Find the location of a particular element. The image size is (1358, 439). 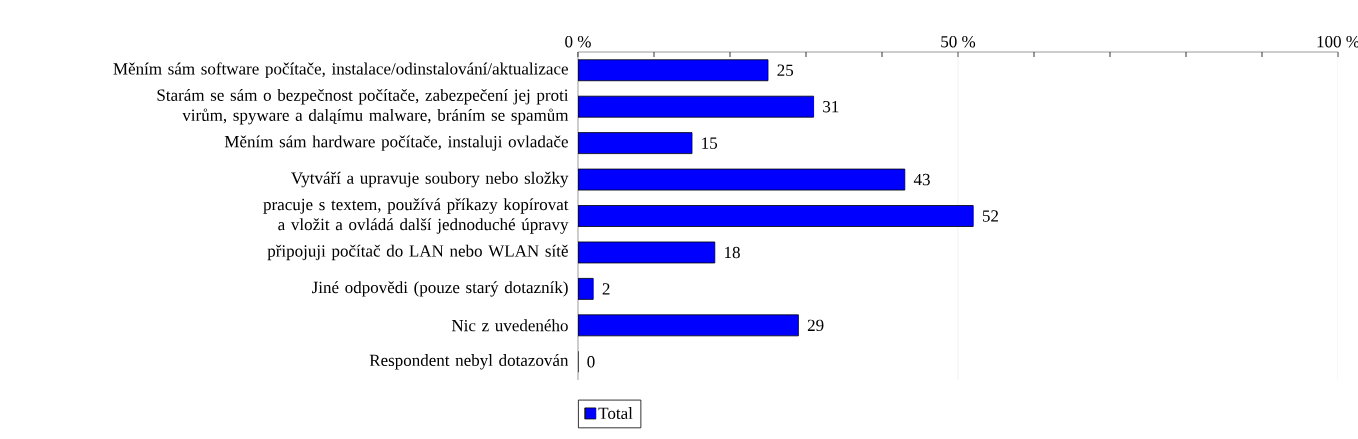

data-label: 52 is located at coordinates (990, 216).